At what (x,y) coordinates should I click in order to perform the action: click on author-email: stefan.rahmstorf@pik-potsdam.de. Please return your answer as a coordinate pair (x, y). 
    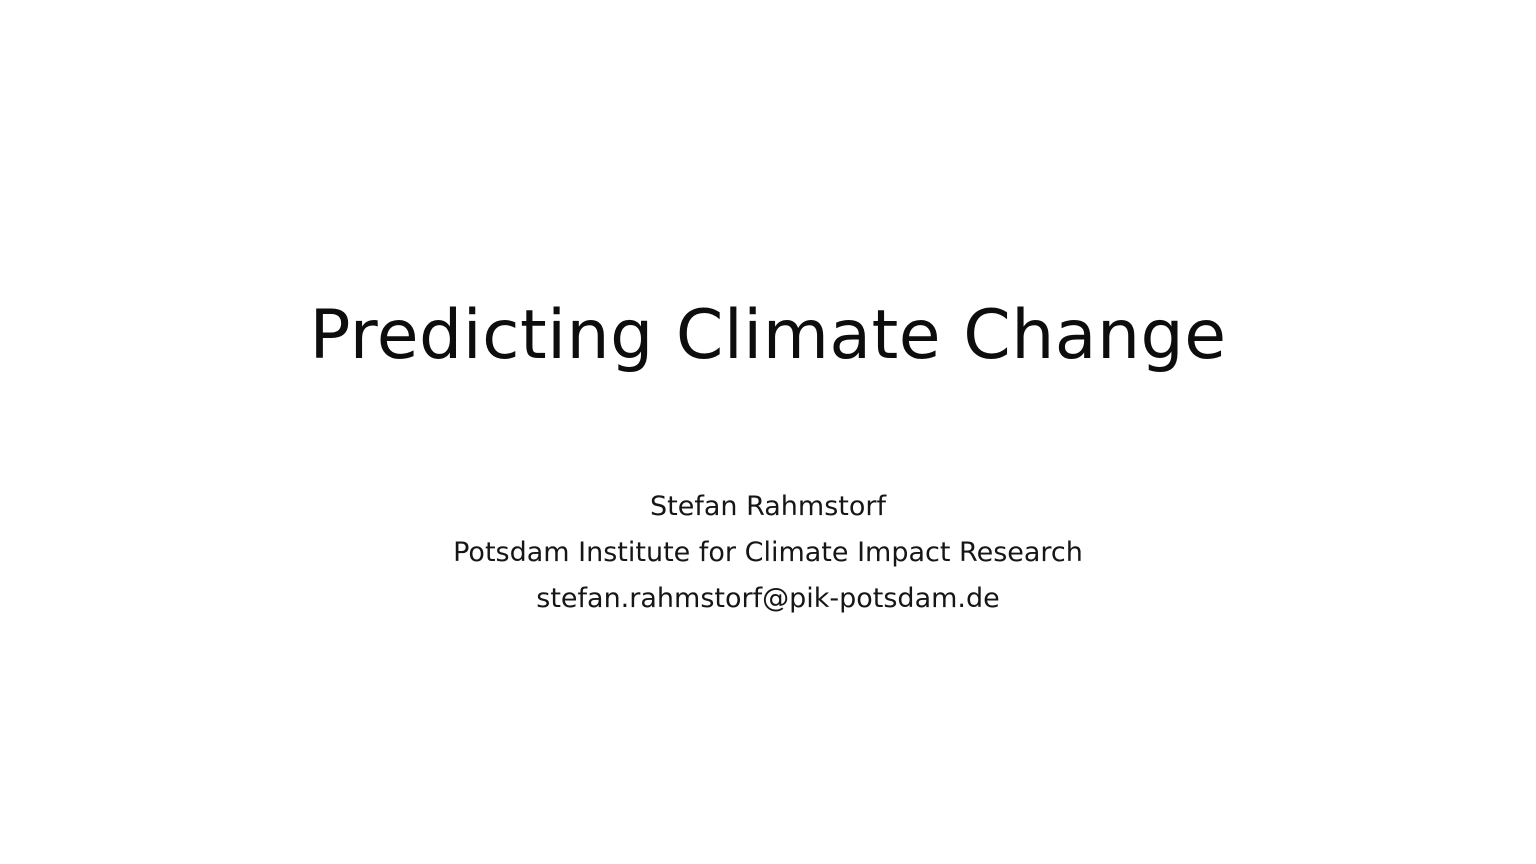
    Looking at the image, I should click on (768, 598).